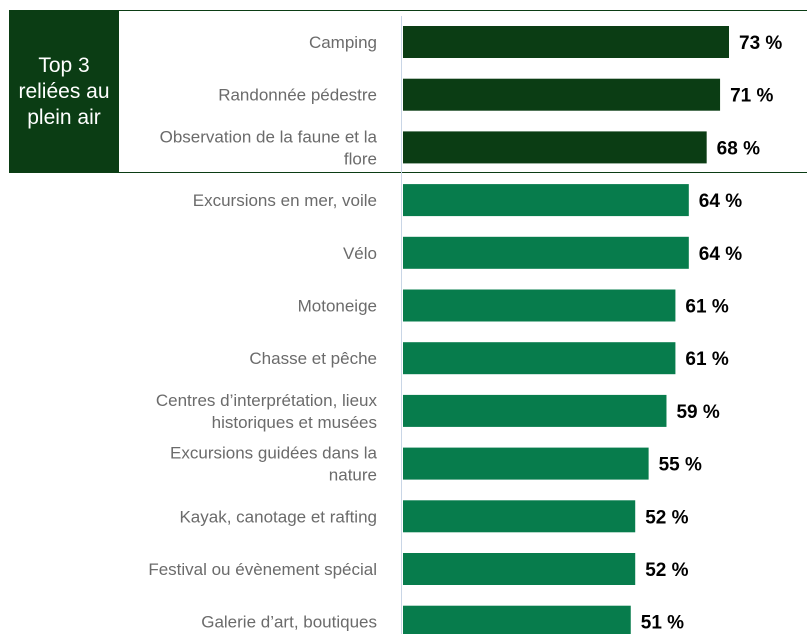 This screenshot has width=807, height=634. Describe the element at coordinates (680, 465) in the screenshot. I see `value-label: 55 %` at that location.